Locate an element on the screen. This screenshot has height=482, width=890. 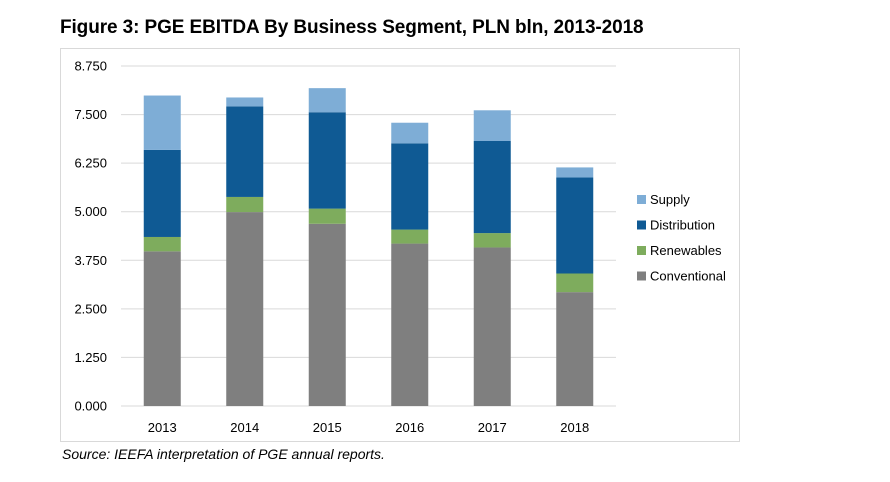
x-tick-label: 2013 is located at coordinates (162, 427).